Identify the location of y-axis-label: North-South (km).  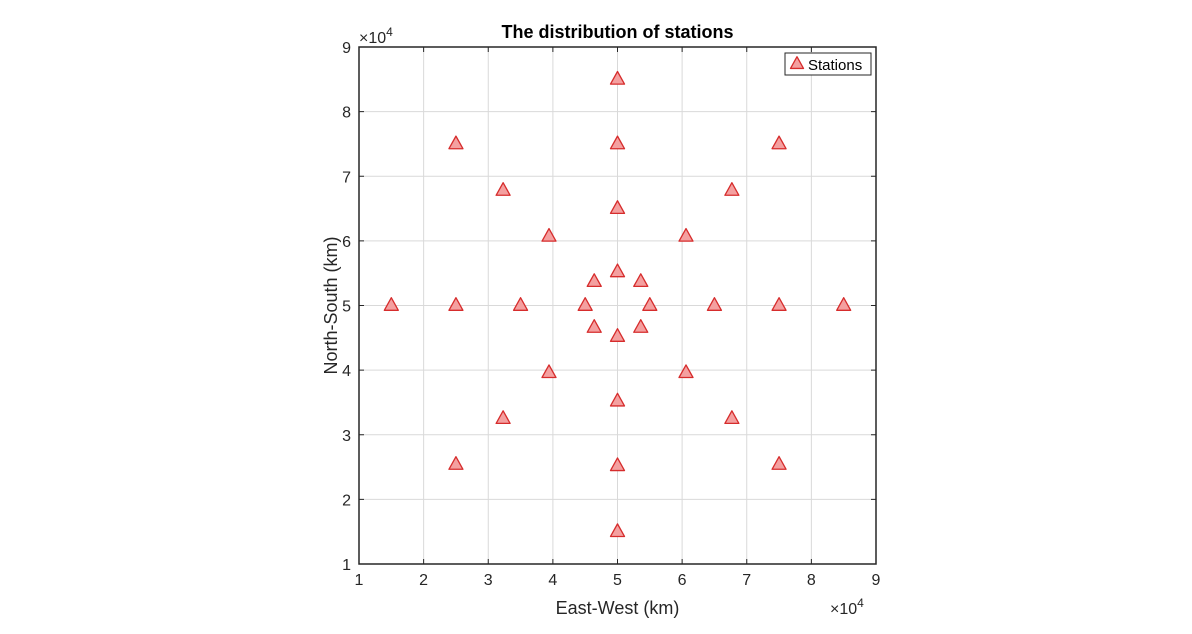
(331, 305).